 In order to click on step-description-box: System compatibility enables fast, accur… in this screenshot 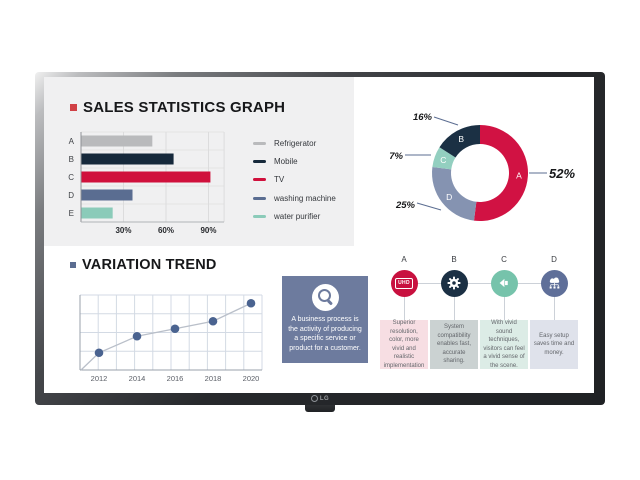, I will do `click(454, 344)`.